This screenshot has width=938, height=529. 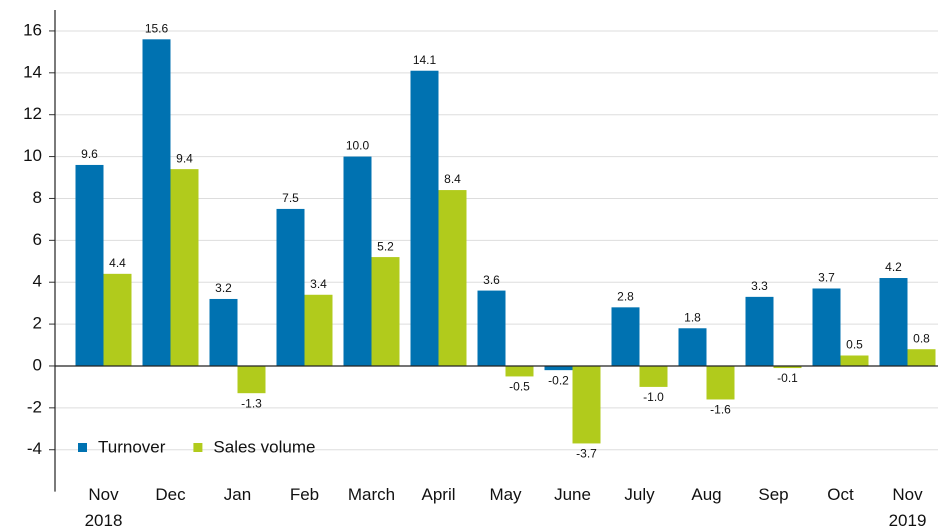 I want to click on x-tick-label: Nov 2019, so click(x=907, y=507).